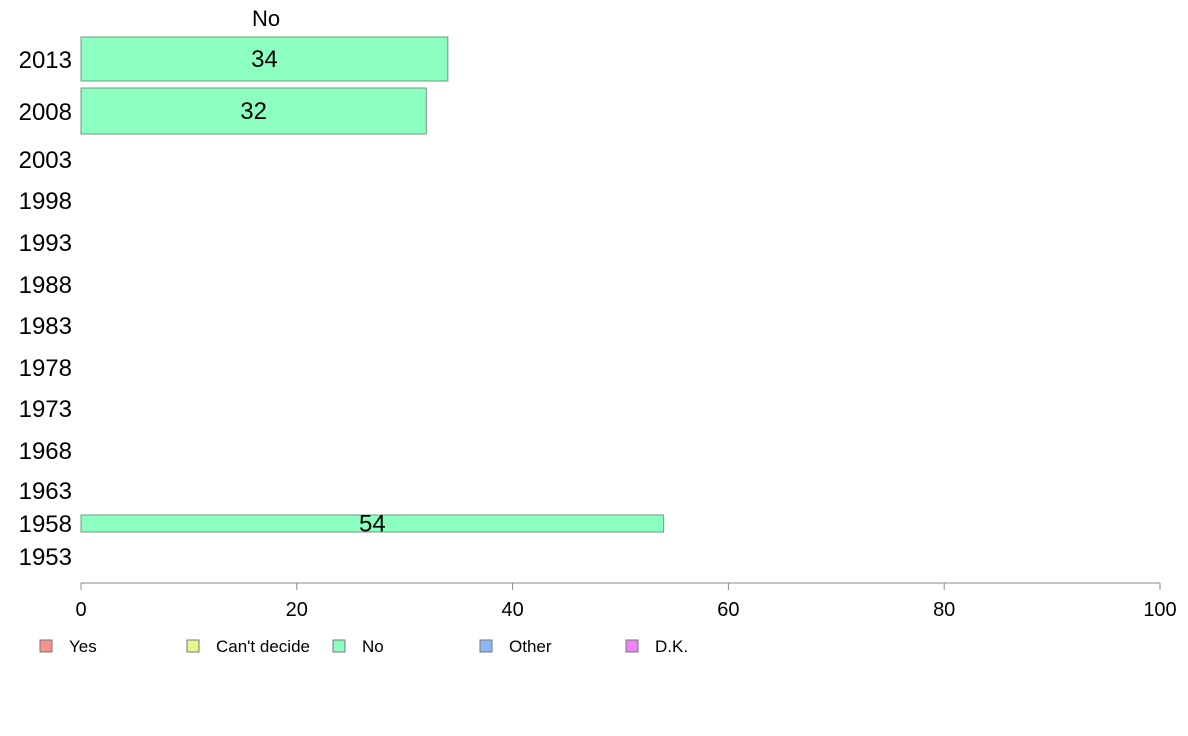 The width and height of the screenshot is (1188, 736). What do you see at coordinates (45, 557) in the screenshot?
I see `y-tick-label: 1953` at bounding box center [45, 557].